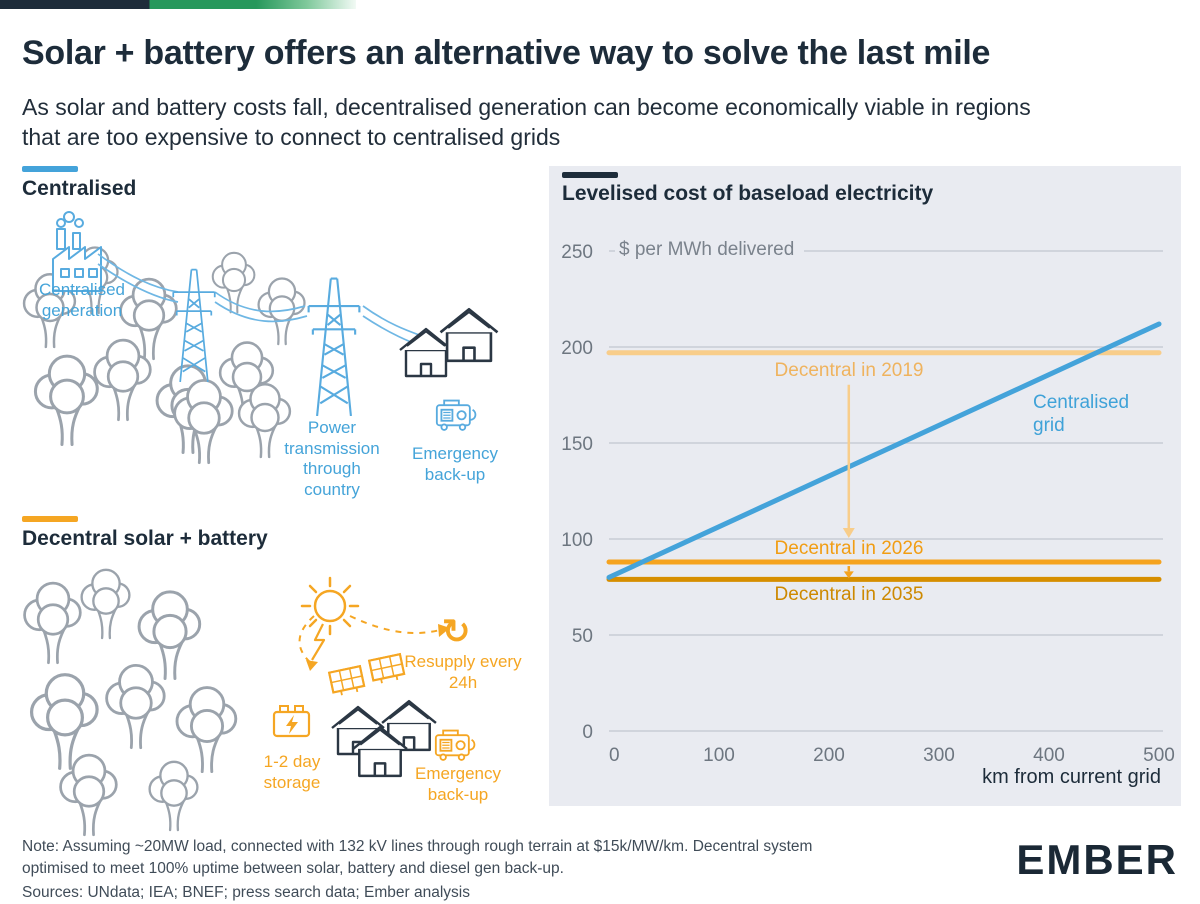 Image resolution: width=1200 pixels, height=904 pixels. I want to click on centralised-heading: Centralised, so click(79, 188).